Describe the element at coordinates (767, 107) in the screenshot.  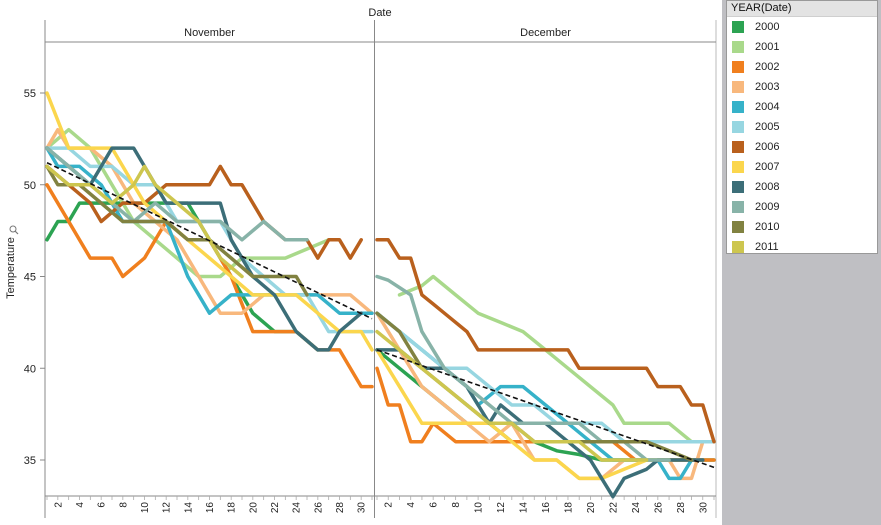
I see `legend-label: 2004` at that location.